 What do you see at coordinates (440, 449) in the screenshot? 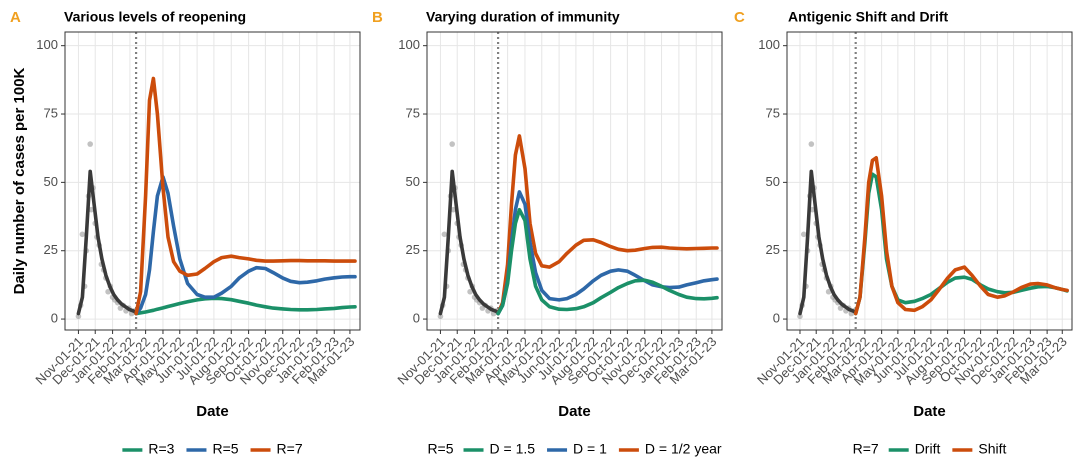
I see `legend-title: R=5` at bounding box center [440, 449].